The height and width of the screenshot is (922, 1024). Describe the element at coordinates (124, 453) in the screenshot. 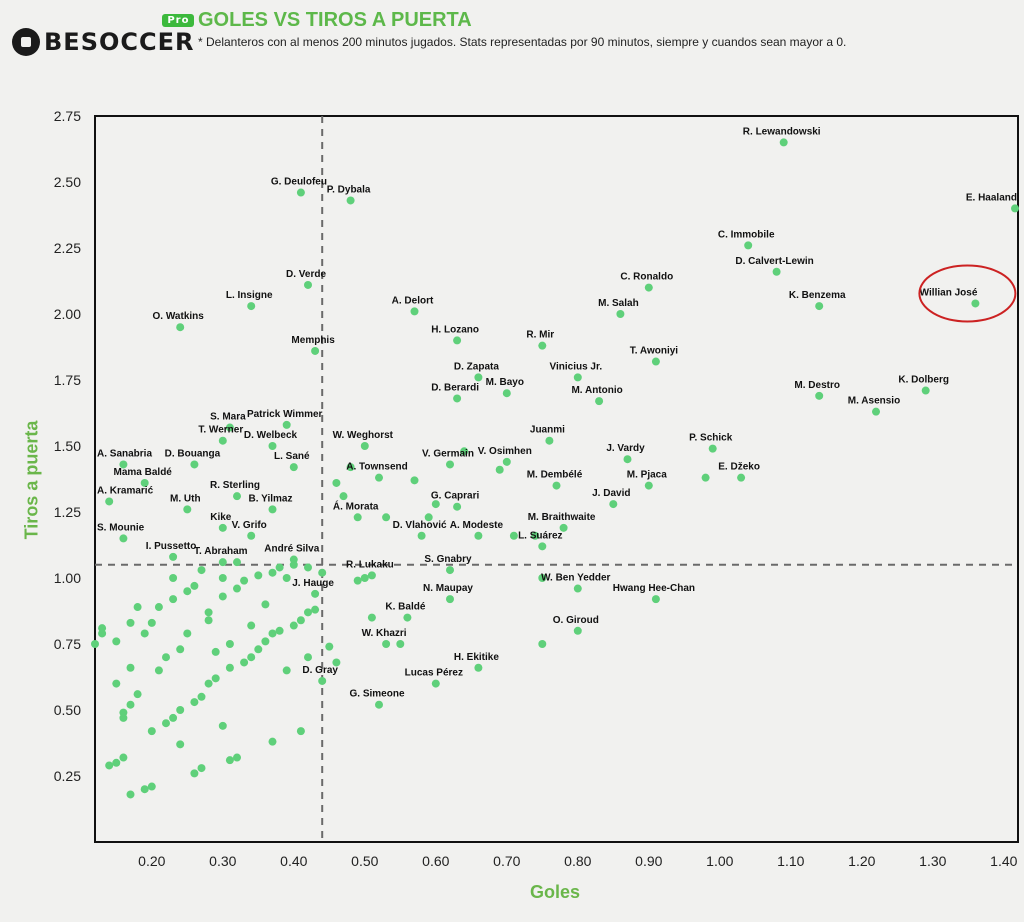

I see `data-point-label: A. Sanabria` at that location.